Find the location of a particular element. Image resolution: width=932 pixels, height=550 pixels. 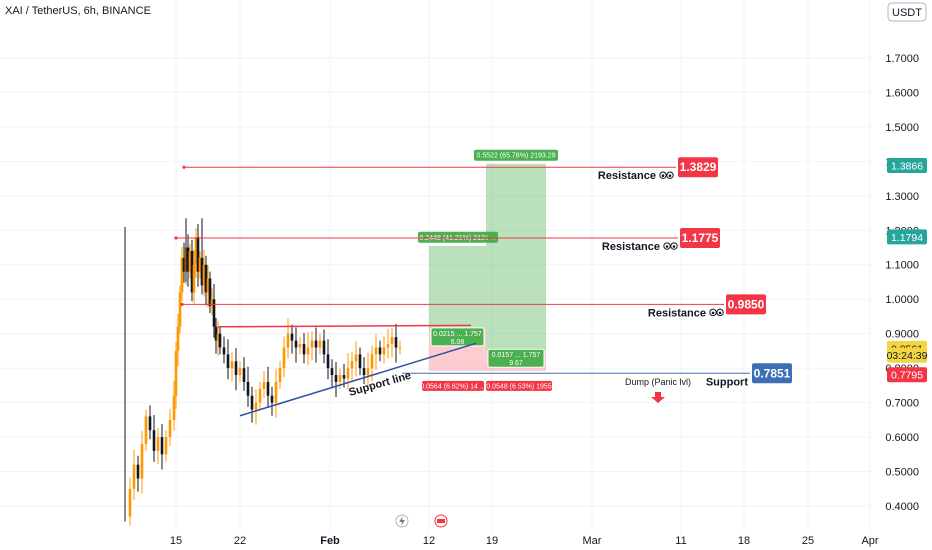

currency-label: USDT is located at coordinates (907, 13).